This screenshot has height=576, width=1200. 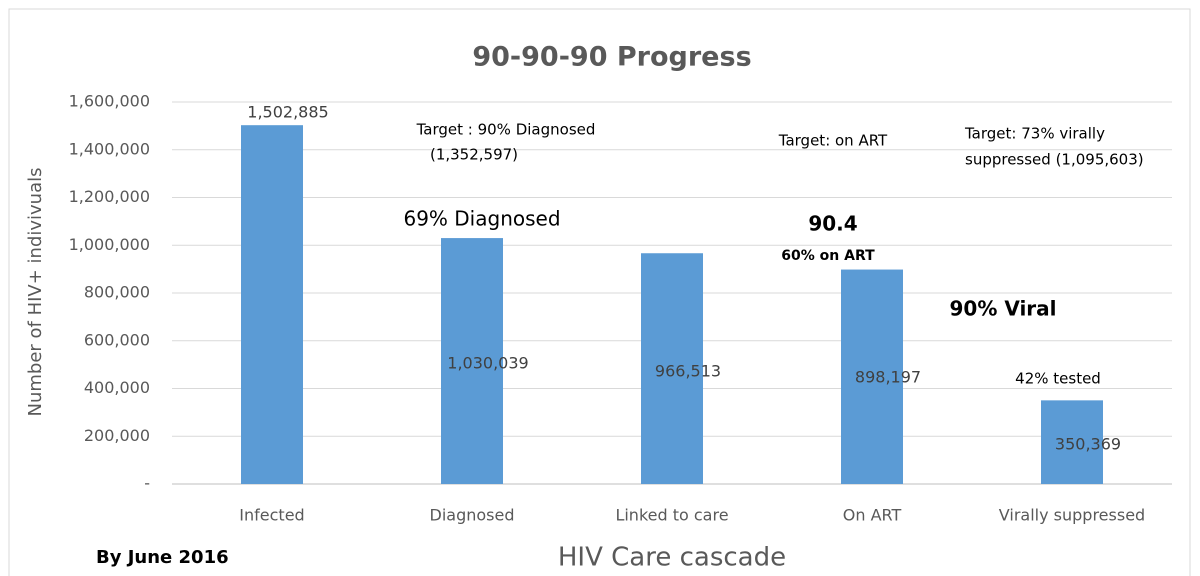 I want to click on annotation: 60% on ART, so click(x=828, y=256).